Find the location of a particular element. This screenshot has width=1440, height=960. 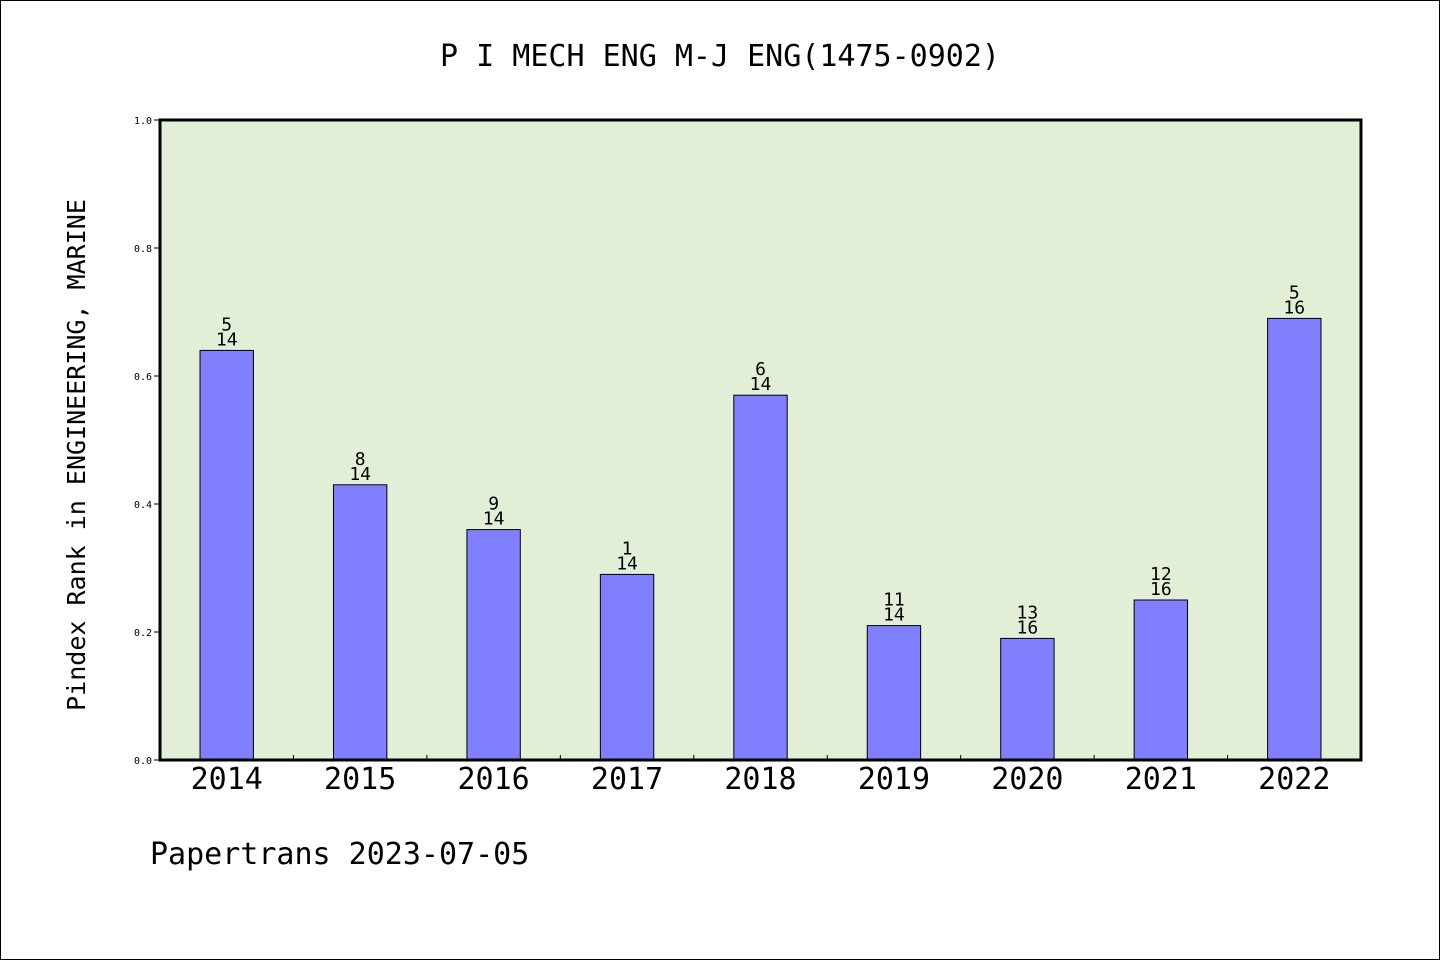

bar-2022 is located at coordinates (1294, 539).